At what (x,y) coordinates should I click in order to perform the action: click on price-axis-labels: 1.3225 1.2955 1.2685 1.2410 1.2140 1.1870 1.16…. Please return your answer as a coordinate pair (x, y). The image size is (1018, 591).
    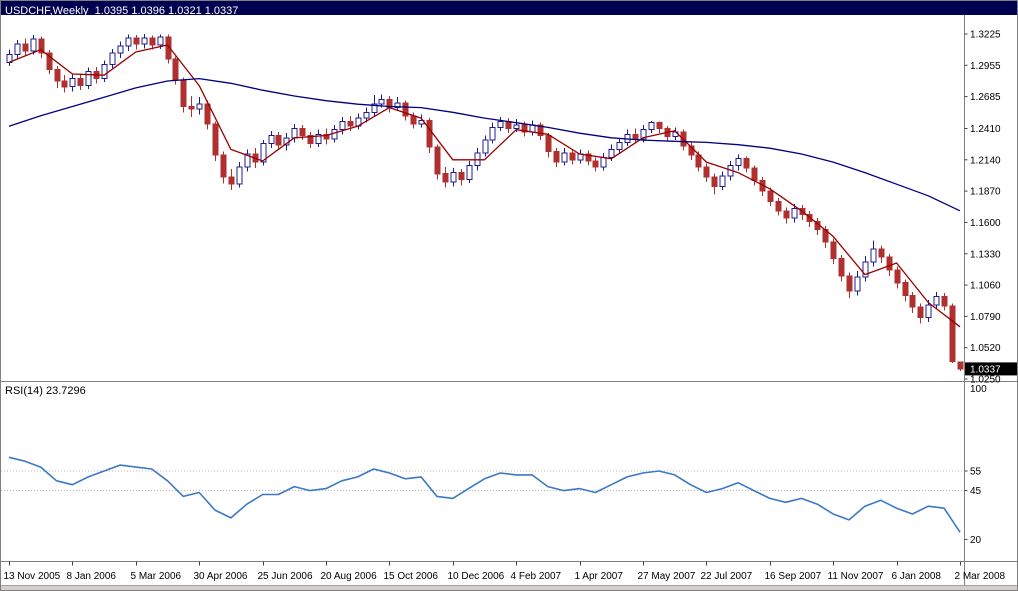
    Looking at the image, I should click on (982, 208).